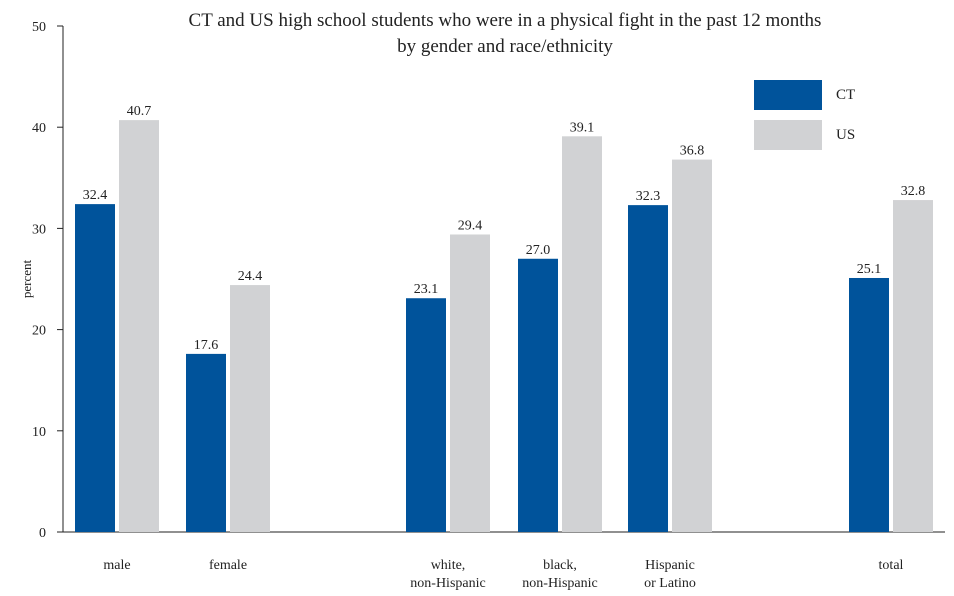 The image size is (954, 596). I want to click on chart-subtitle: by gender and race/ethnicity, so click(505, 46).